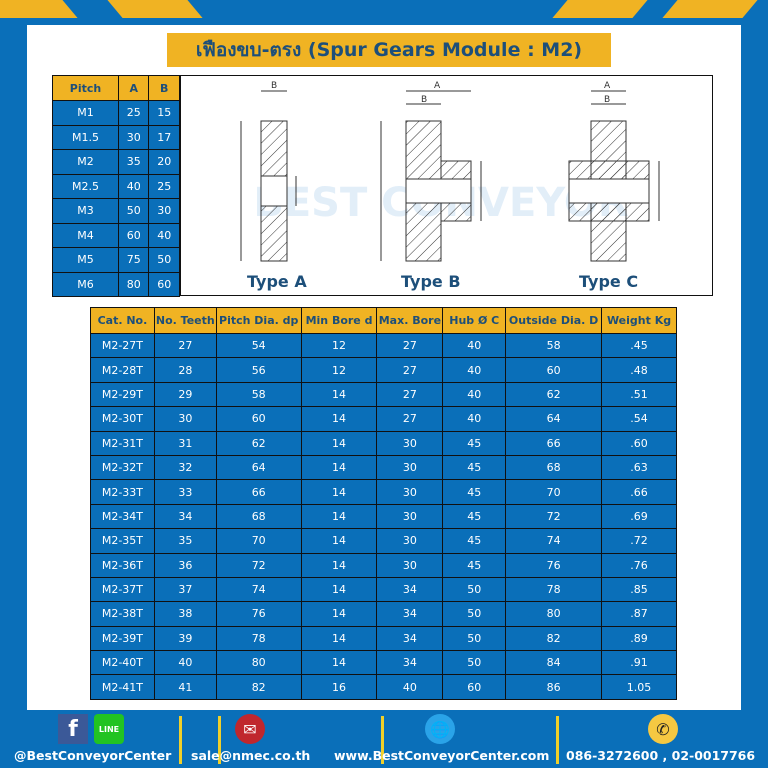 The image size is (768, 768). I want to click on gear-cell: .51, so click(639, 394).